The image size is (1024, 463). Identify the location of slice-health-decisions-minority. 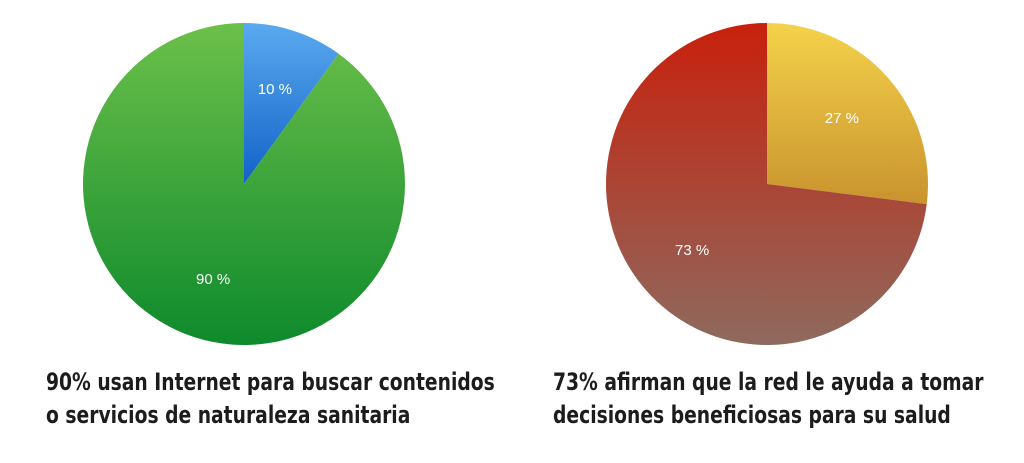
(847, 114).